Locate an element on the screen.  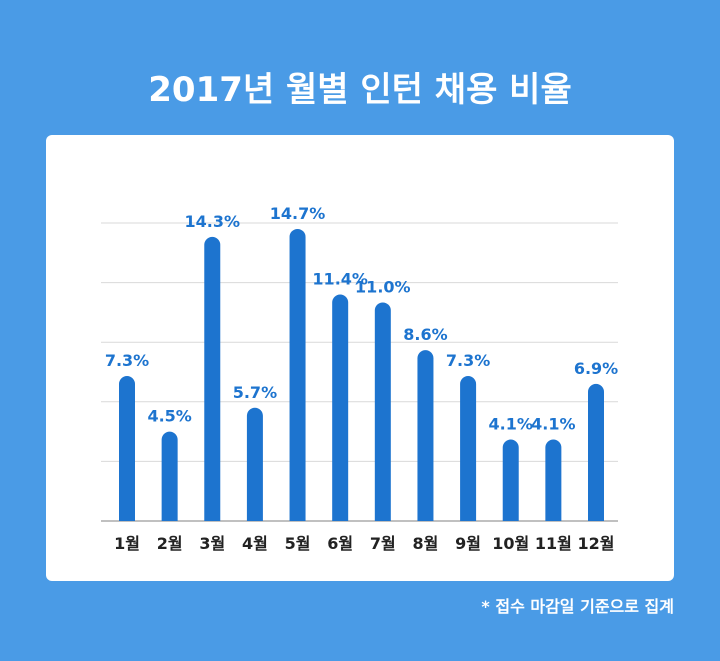
x-tick-label: 3월 is located at coordinates (212, 543).